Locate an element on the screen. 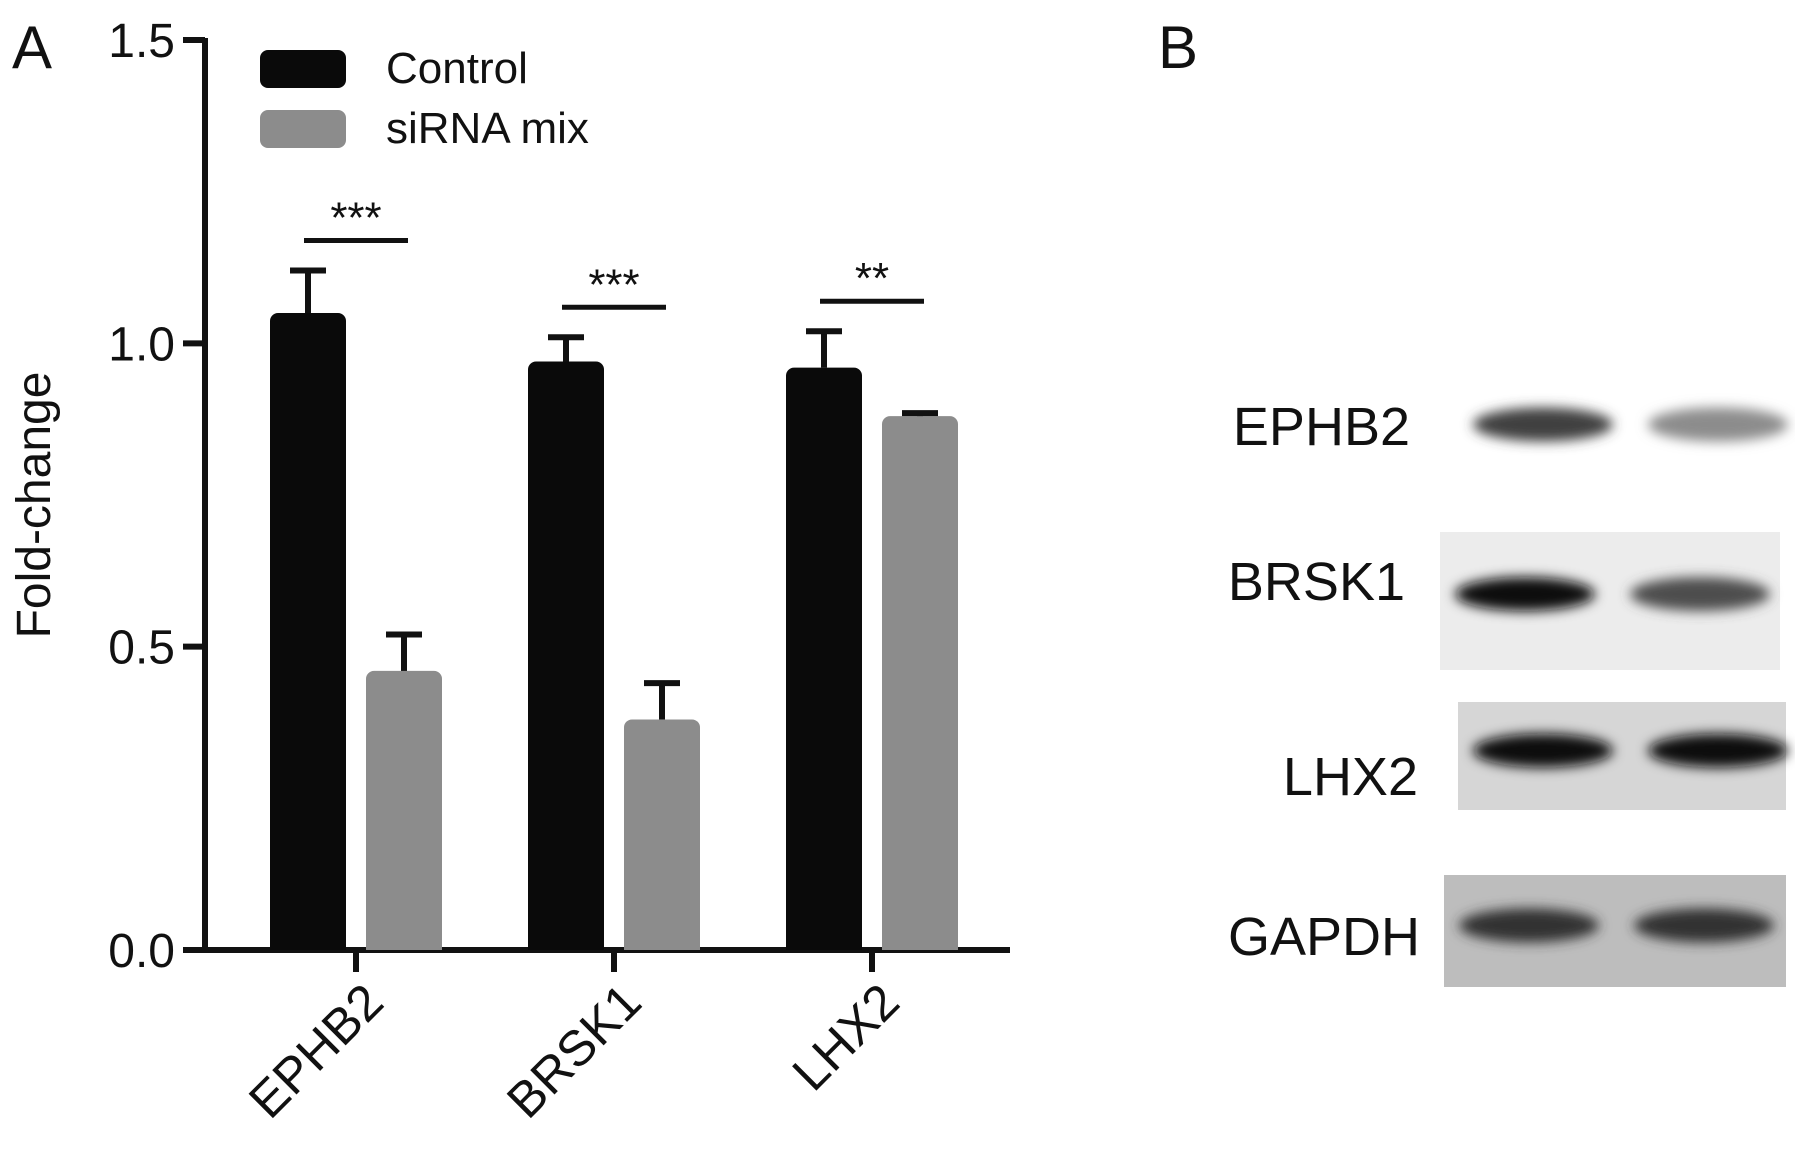 The width and height of the screenshot is (1795, 1175). blot-row-label: BRSK1 is located at coordinates (1316, 582).